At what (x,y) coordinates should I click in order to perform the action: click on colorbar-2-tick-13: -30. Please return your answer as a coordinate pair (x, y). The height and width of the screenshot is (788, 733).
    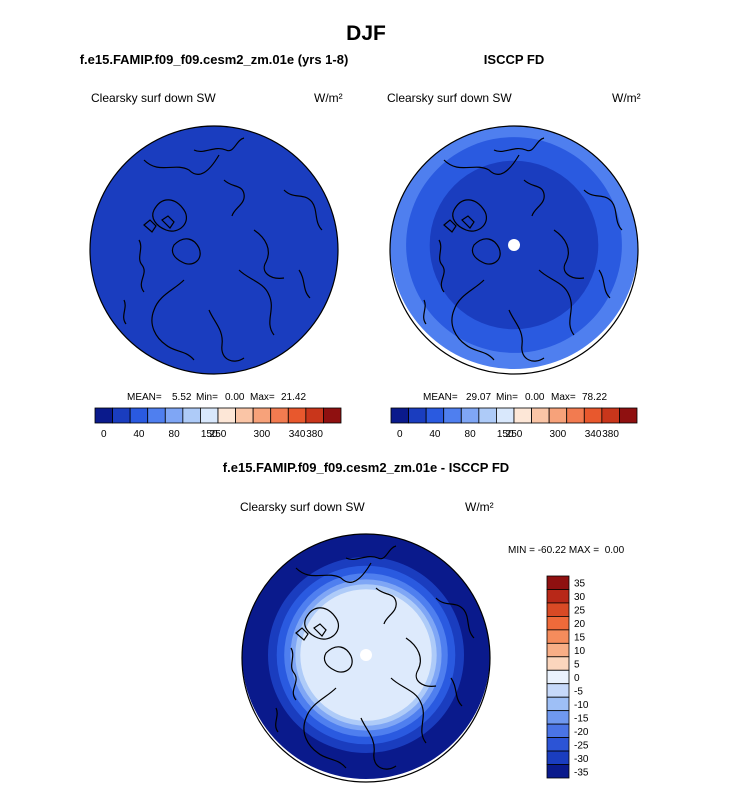
    Looking at the image, I should click on (581, 759).